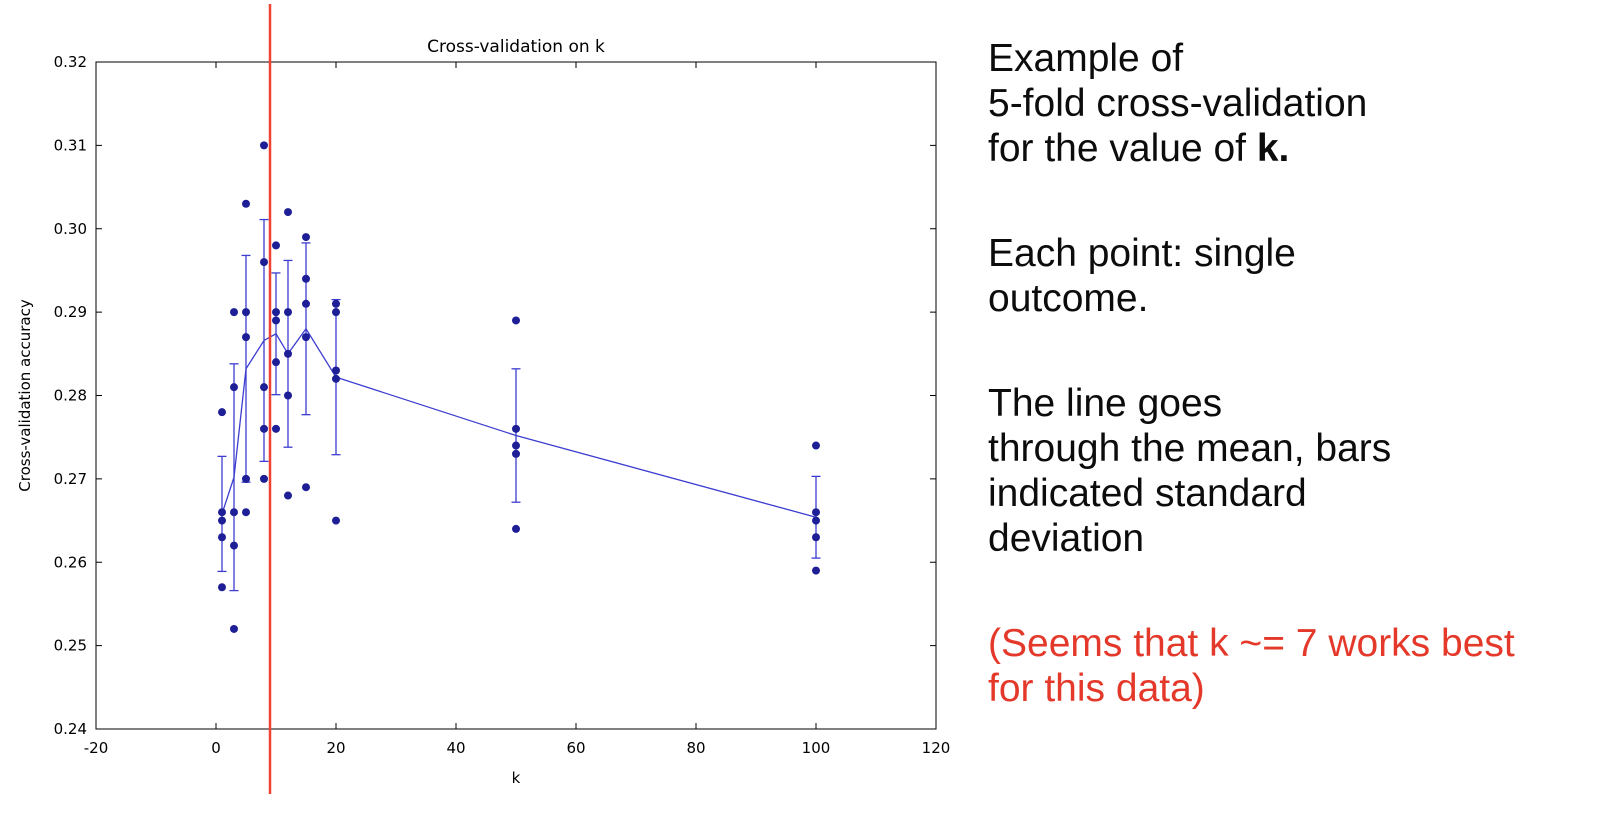 This screenshot has width=1606, height=819. Describe the element at coordinates (936, 748) in the screenshot. I see `x-tick-label: 120` at that location.